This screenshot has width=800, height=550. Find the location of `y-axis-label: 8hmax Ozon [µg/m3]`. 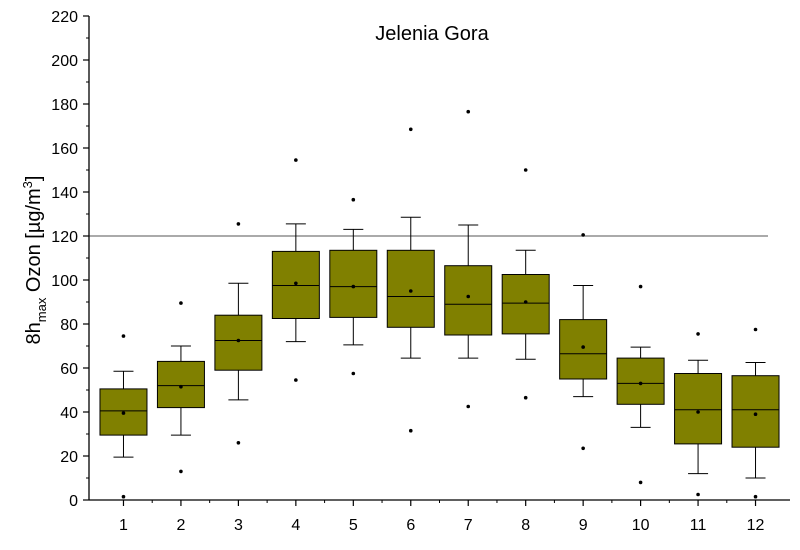

y-axis-label: 8hmax Ozon [µg/m3] is located at coordinates (34, 260).